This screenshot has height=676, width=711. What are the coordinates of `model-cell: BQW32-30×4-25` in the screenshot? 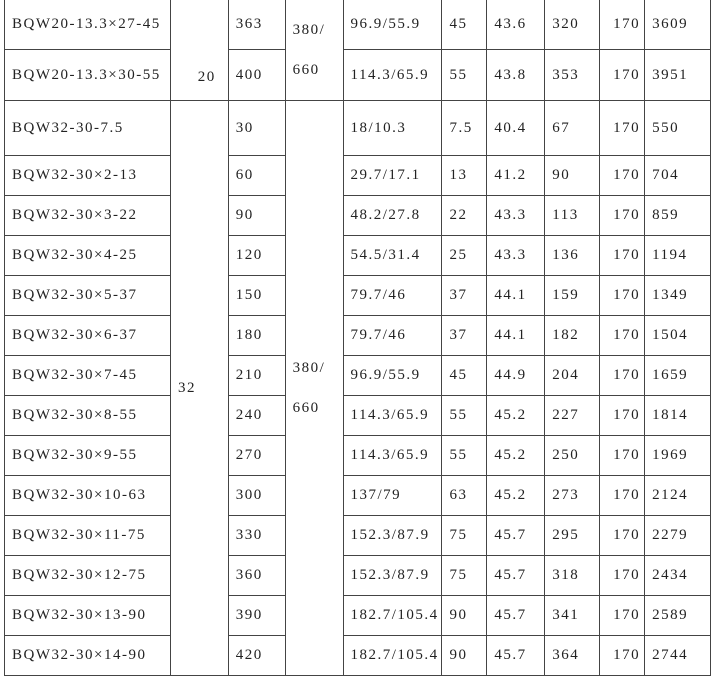 It's located at (87, 255).